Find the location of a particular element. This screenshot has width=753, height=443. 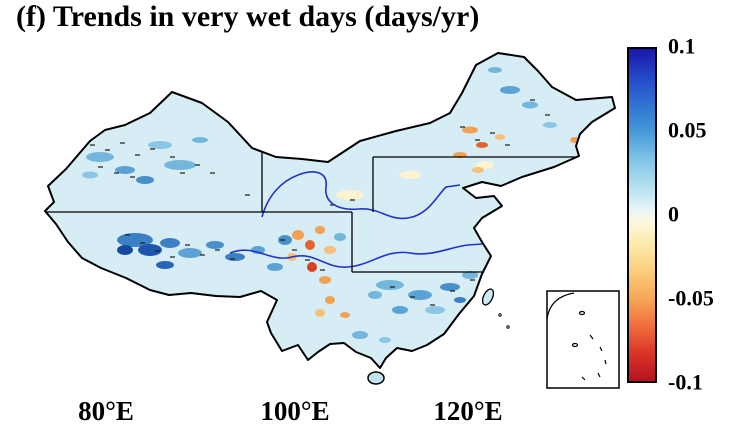

hainan-island is located at coordinates (376, 378).